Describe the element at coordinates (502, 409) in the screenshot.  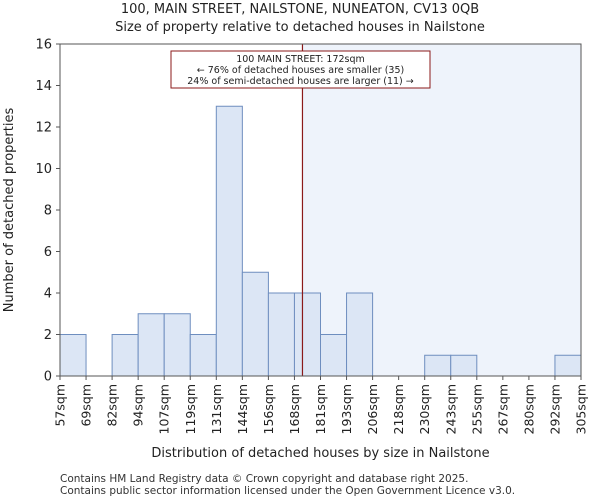
I see `x-tick-label-267sqm: 267sqm` at that location.